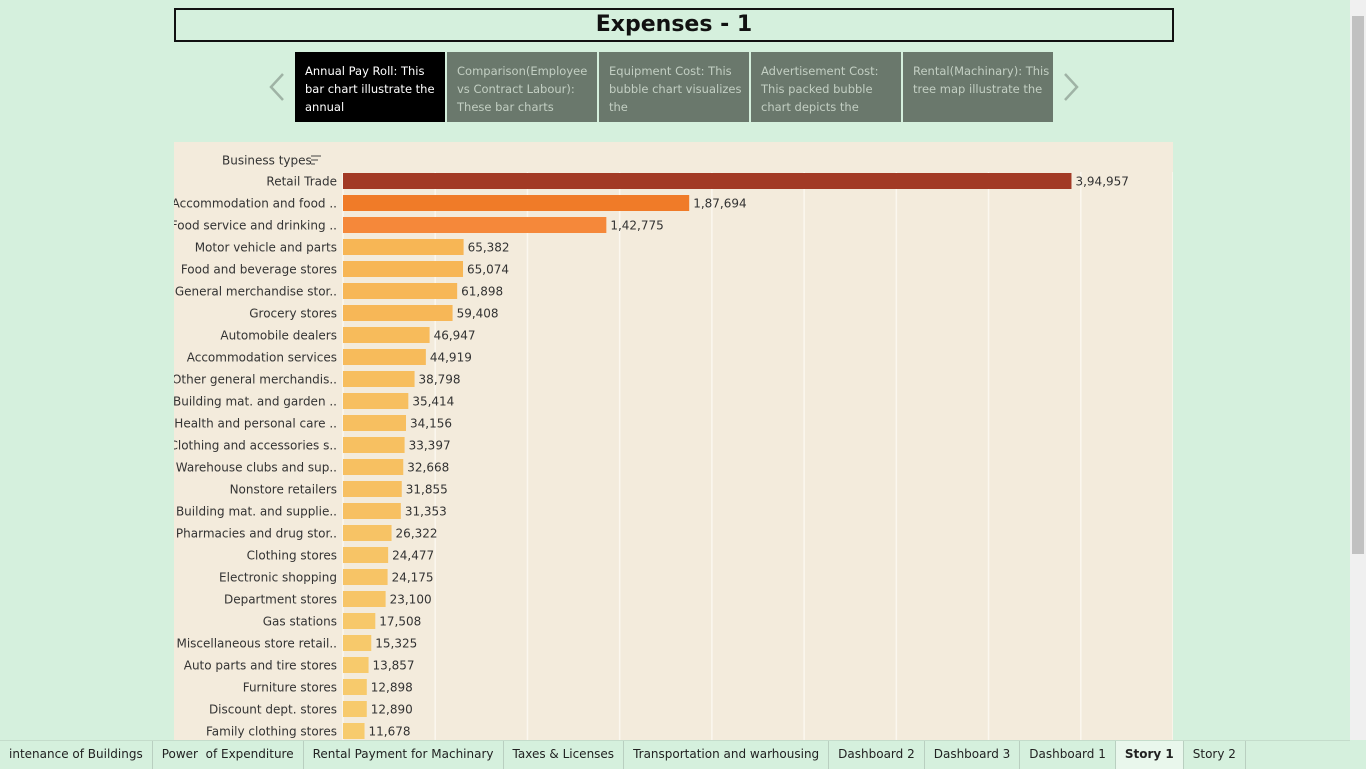 Image resolution: width=1366 pixels, height=769 pixels. Describe the element at coordinates (256, 512) in the screenshot. I see `y-tick-label: Building mat. and supplie..` at that location.